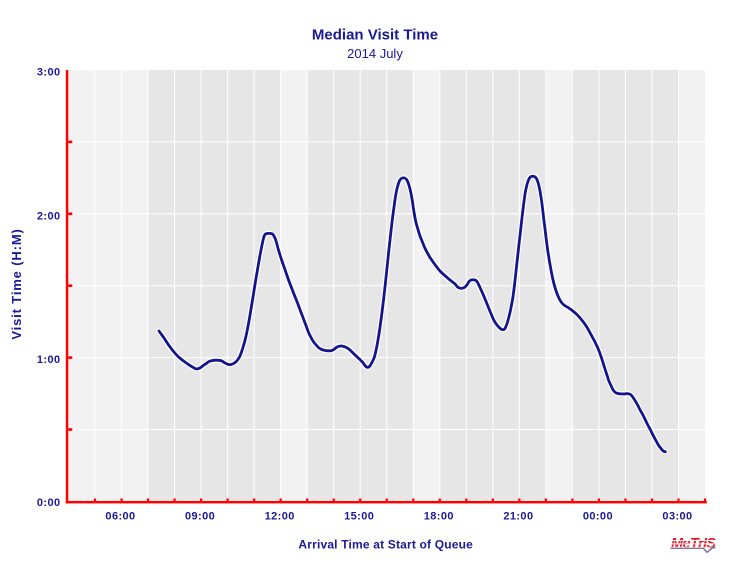 The image size is (750, 562). Describe the element at coordinates (439, 517) in the screenshot. I see `svg-text: 18:00` at that location.